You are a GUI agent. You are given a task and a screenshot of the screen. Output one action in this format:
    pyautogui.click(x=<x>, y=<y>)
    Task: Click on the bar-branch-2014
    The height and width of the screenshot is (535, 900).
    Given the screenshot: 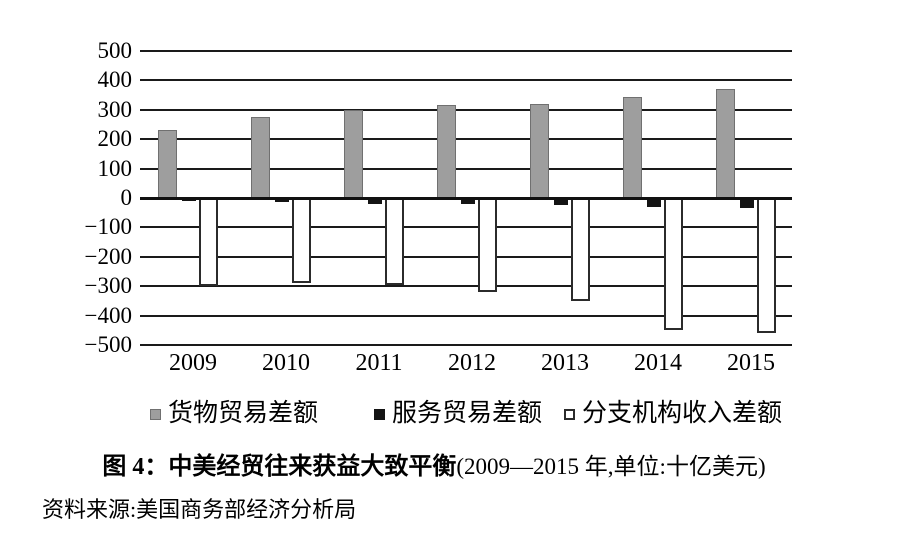 What is the action you would take?
    pyautogui.click(x=673, y=264)
    